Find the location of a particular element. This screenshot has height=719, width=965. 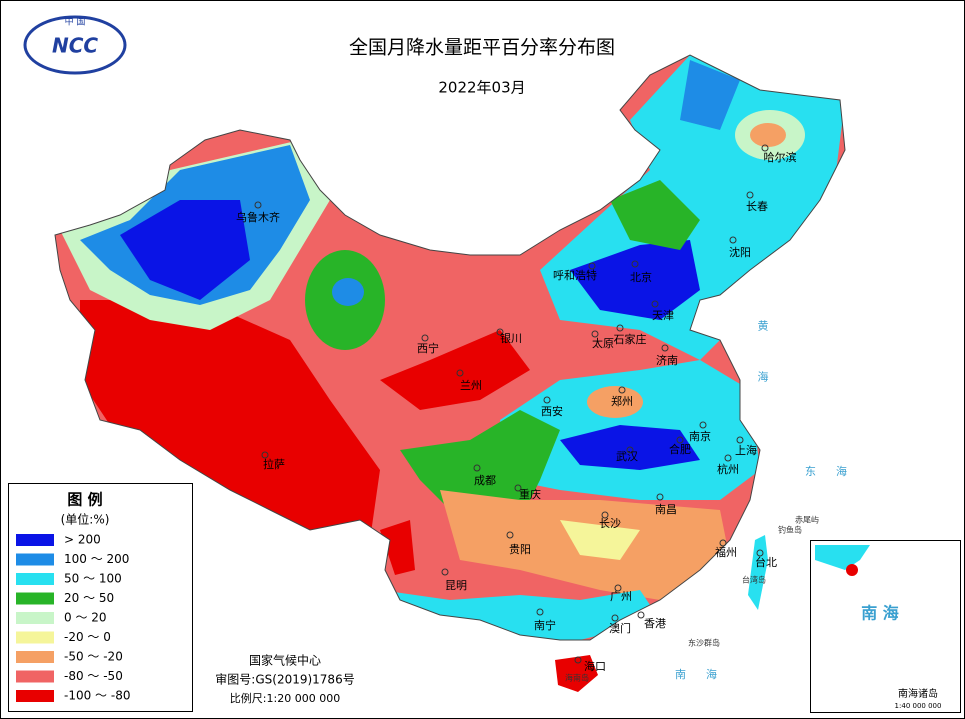

logo: 中 国 NCC is located at coordinates (75, 45).